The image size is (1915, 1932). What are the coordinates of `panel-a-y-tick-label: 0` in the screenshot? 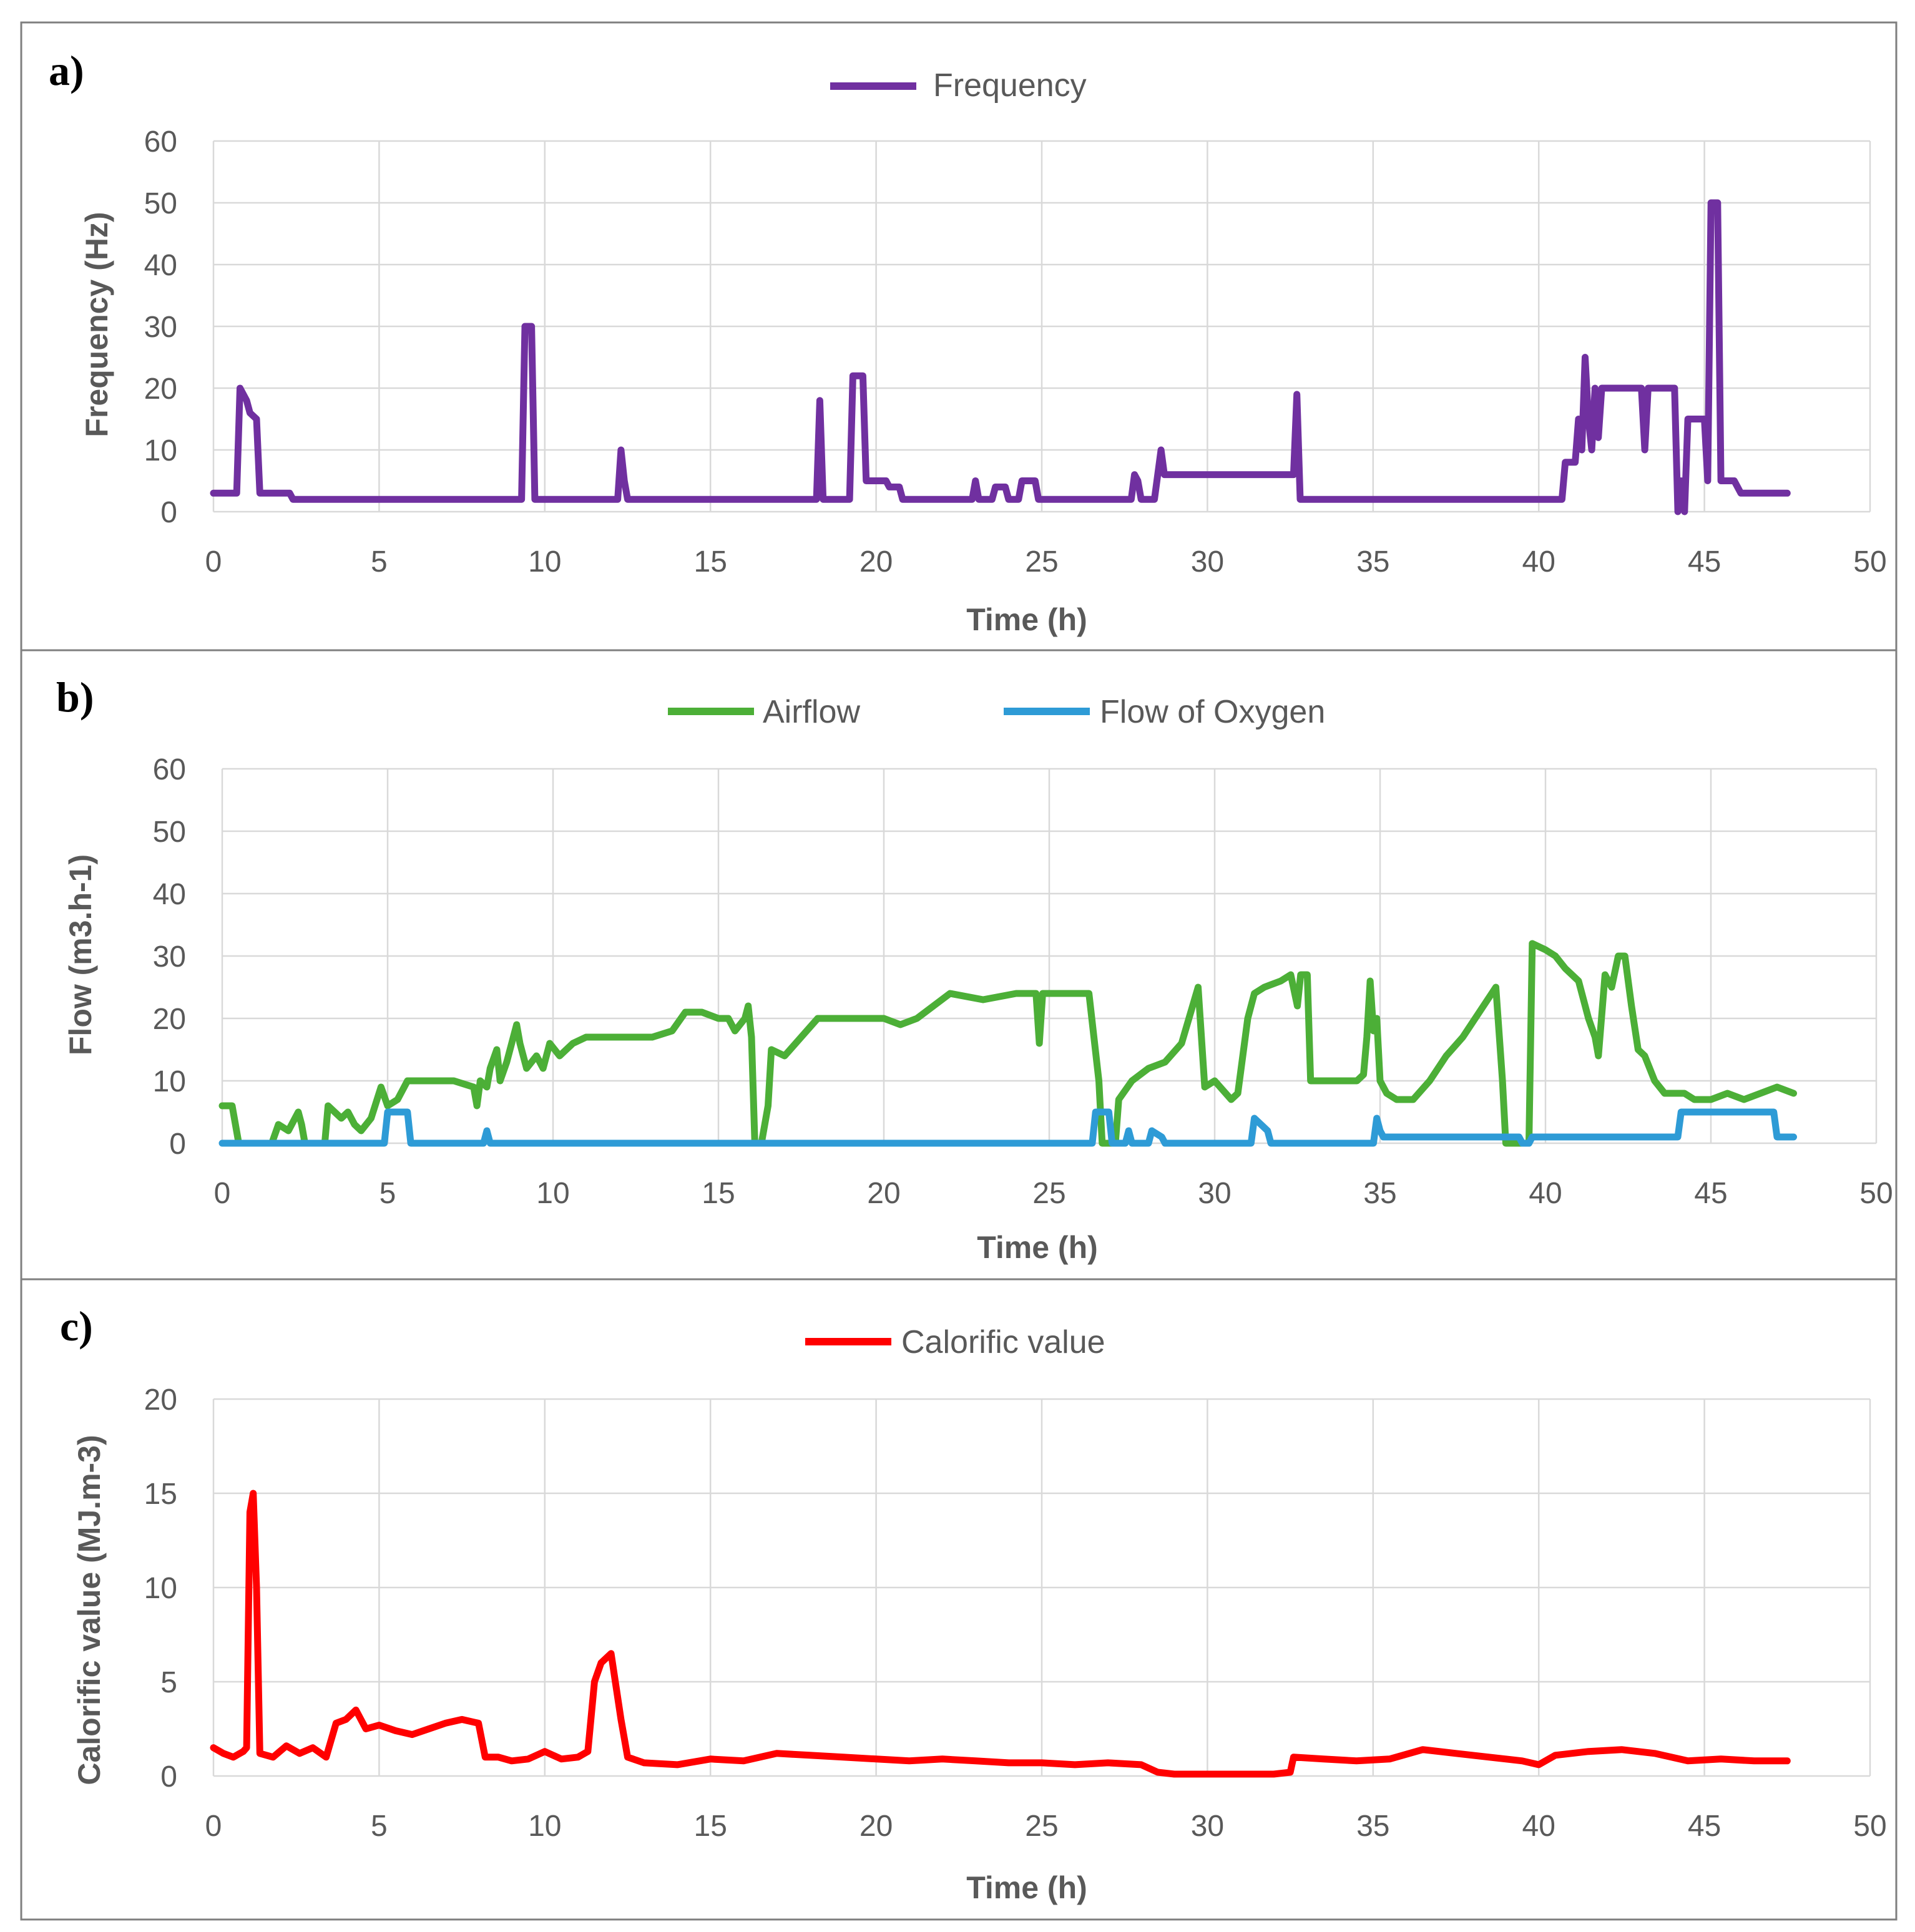 It's located at (168, 512).